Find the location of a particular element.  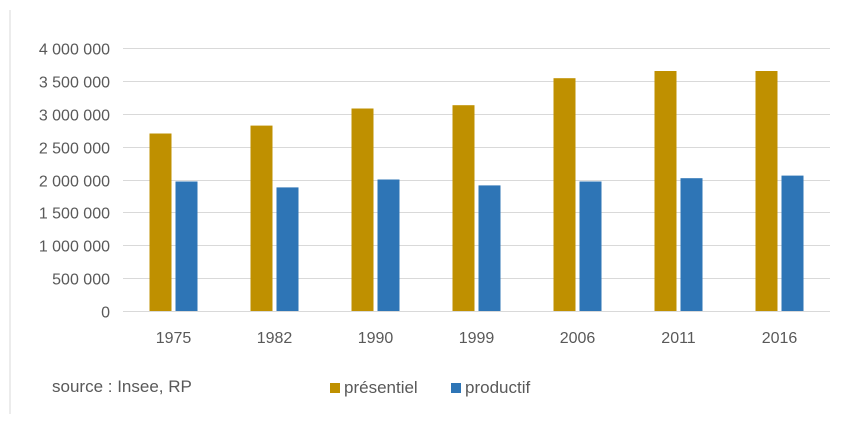

bar-présentiel-2011 is located at coordinates (665, 191).